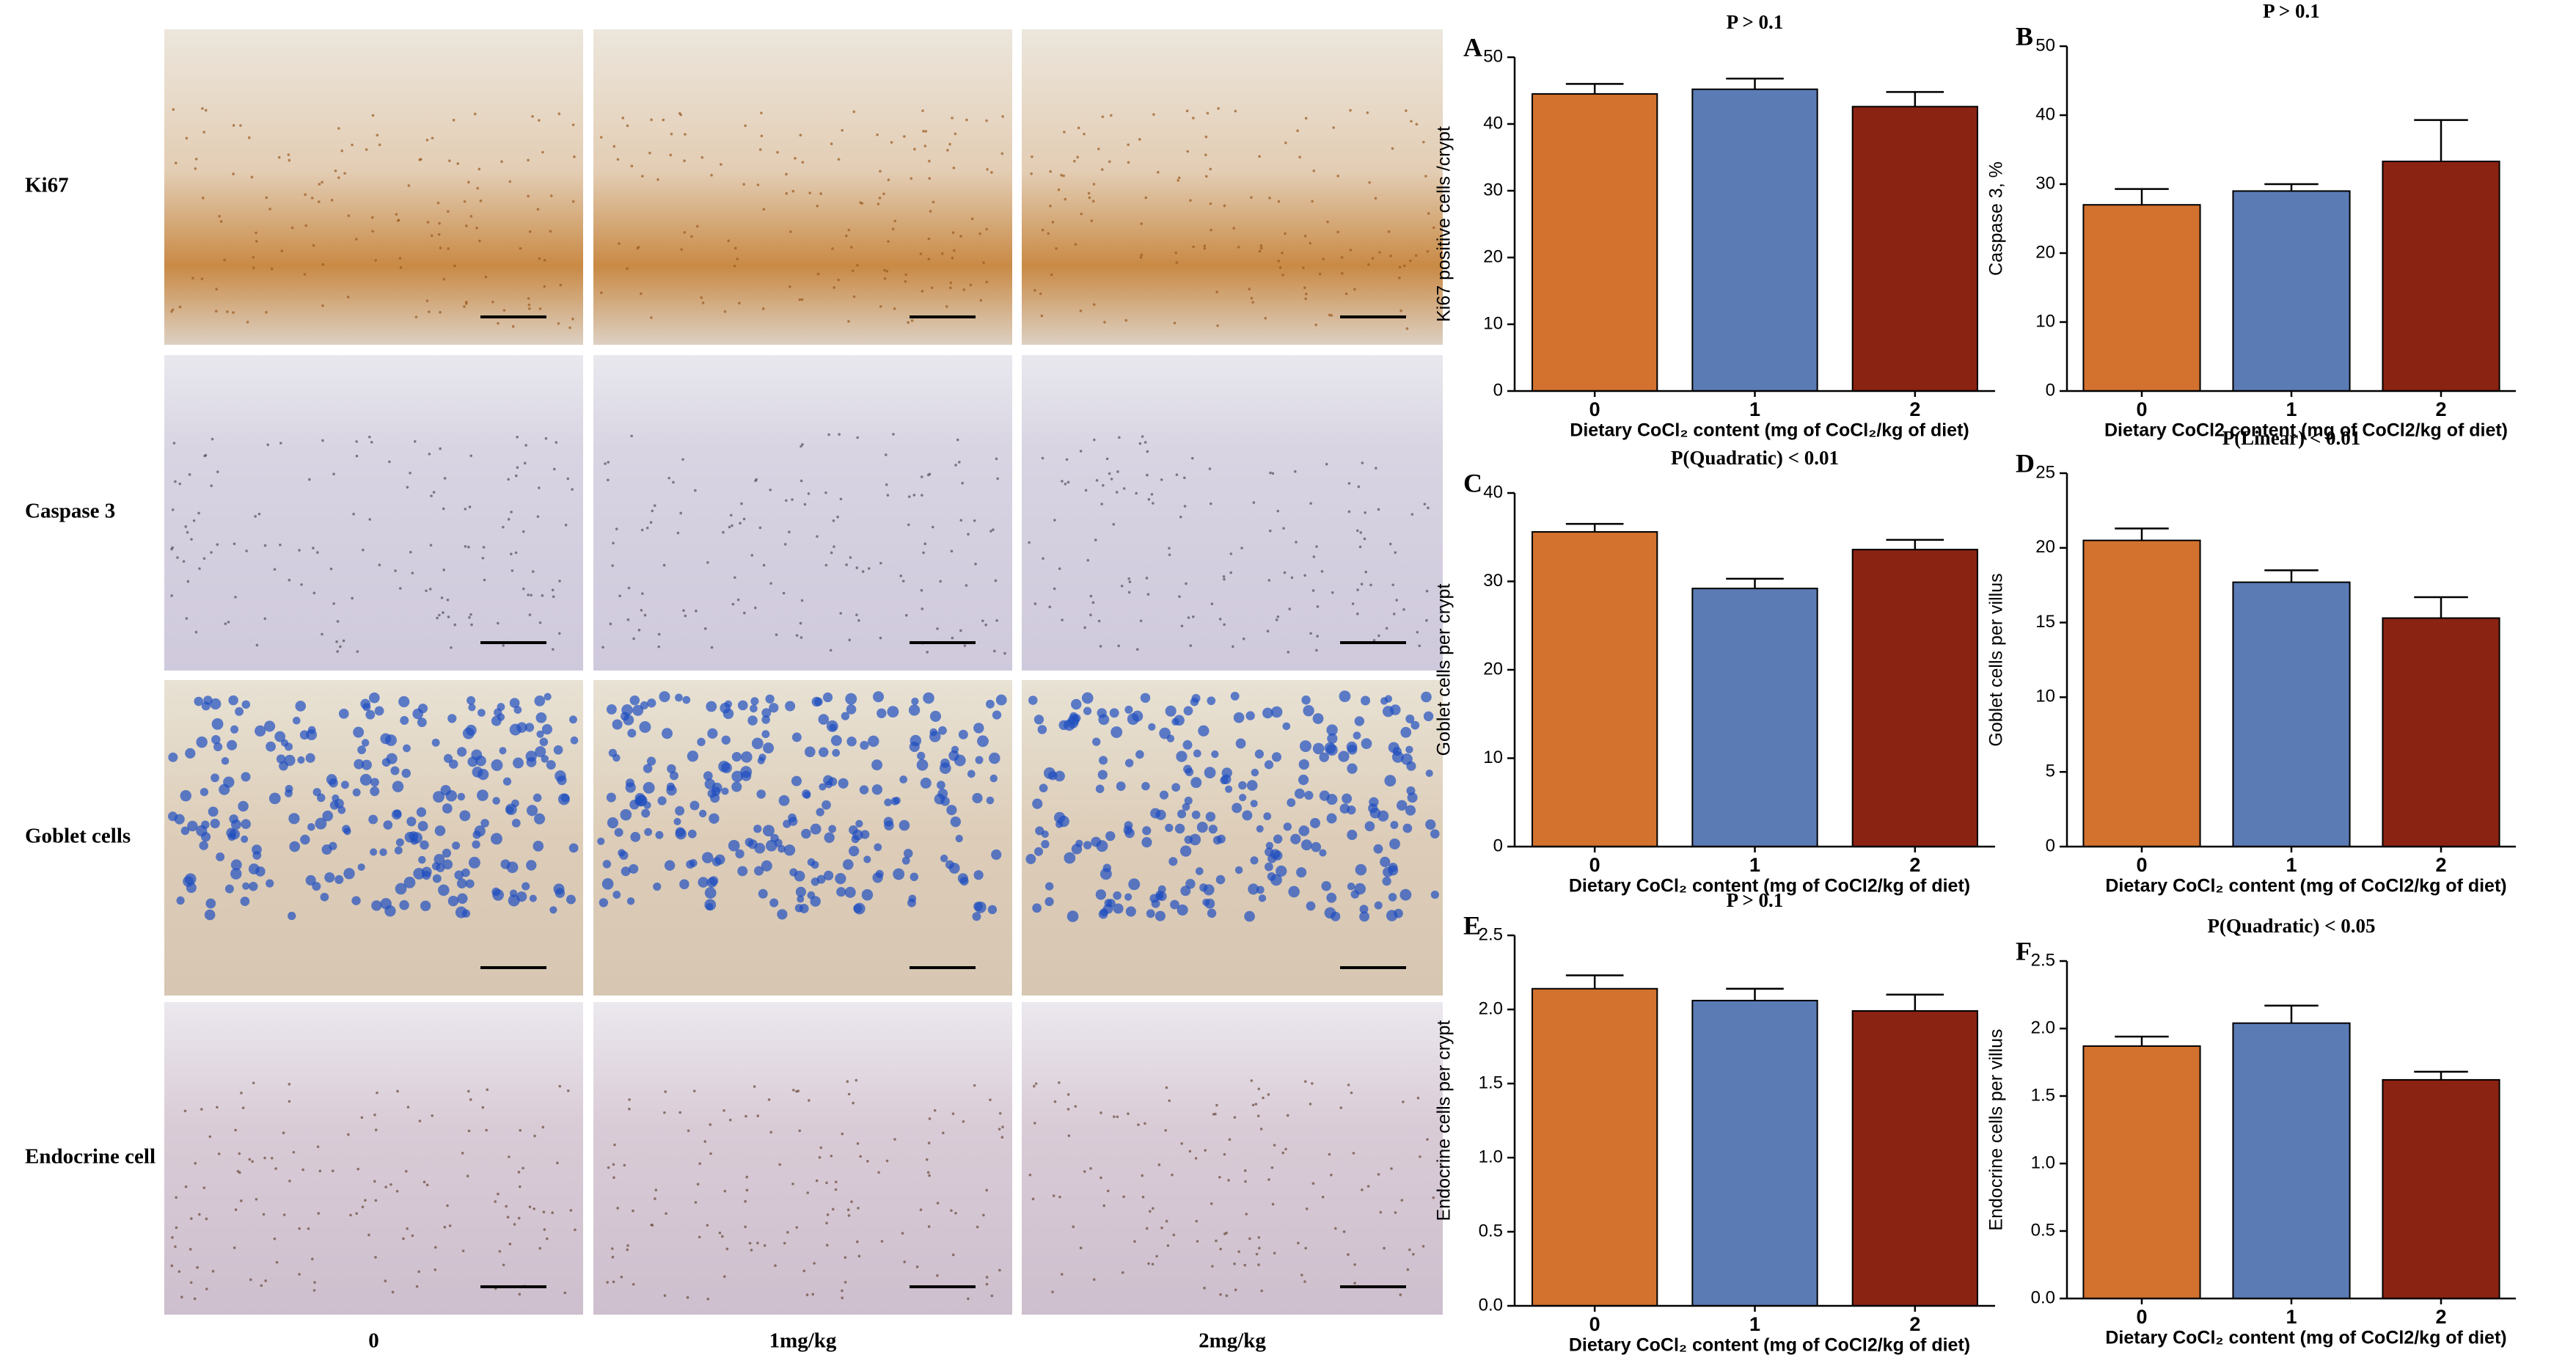  Describe the element at coordinates (2024, 950) in the screenshot. I see `panel-letter: F` at that location.